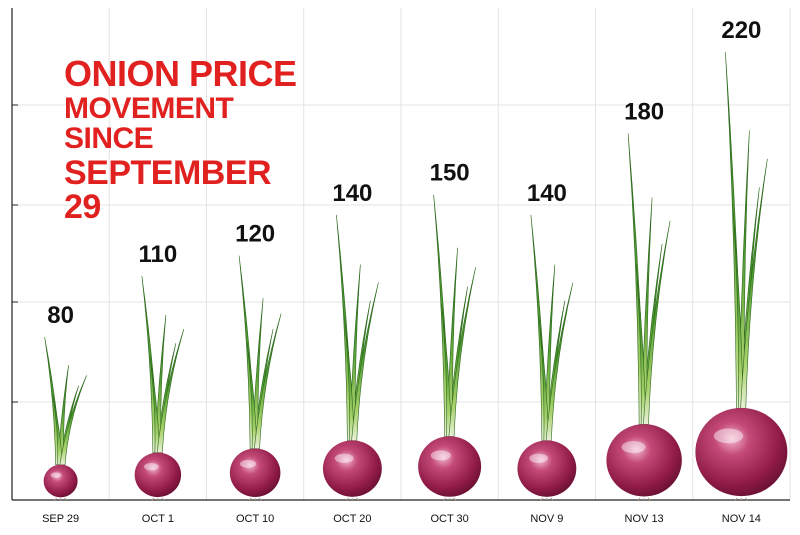  I want to click on data-label: 120, so click(255, 234).